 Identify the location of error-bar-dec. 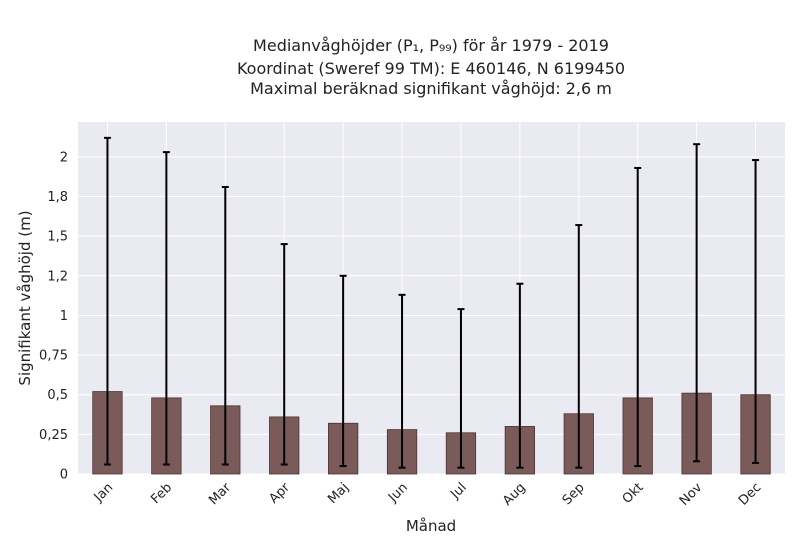
(756, 311).